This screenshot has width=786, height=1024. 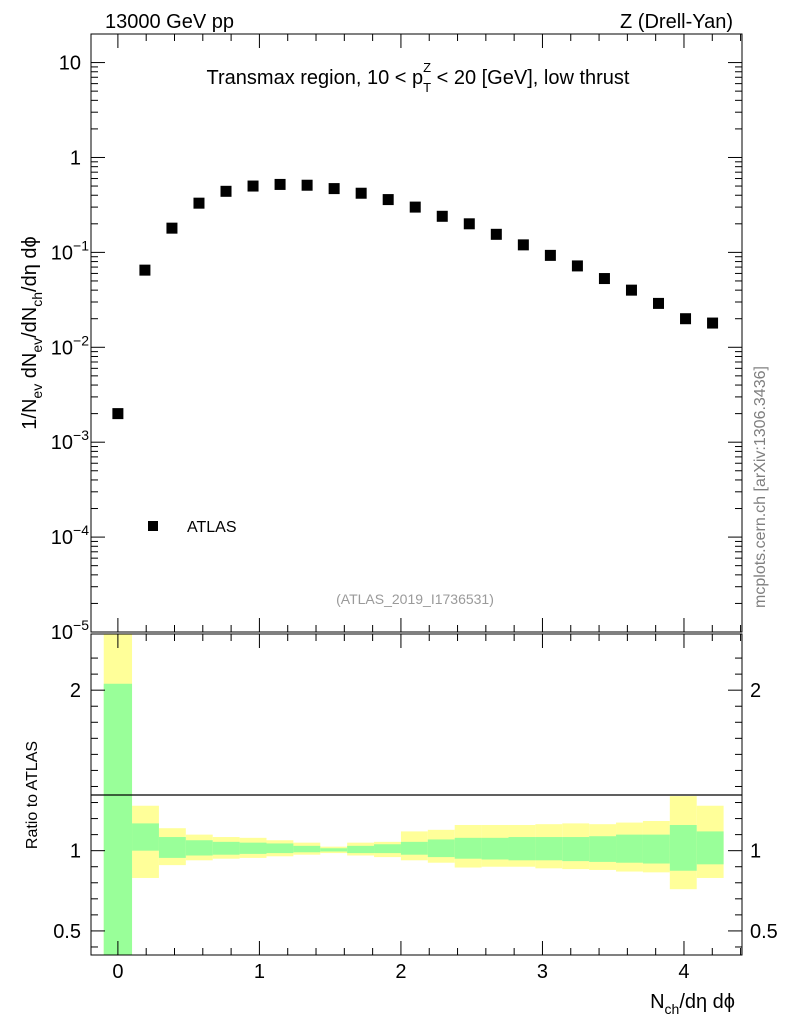 I want to click on source-watermark: mcplots.cern.ch [arXiv:1306.3436], so click(x=760, y=487).